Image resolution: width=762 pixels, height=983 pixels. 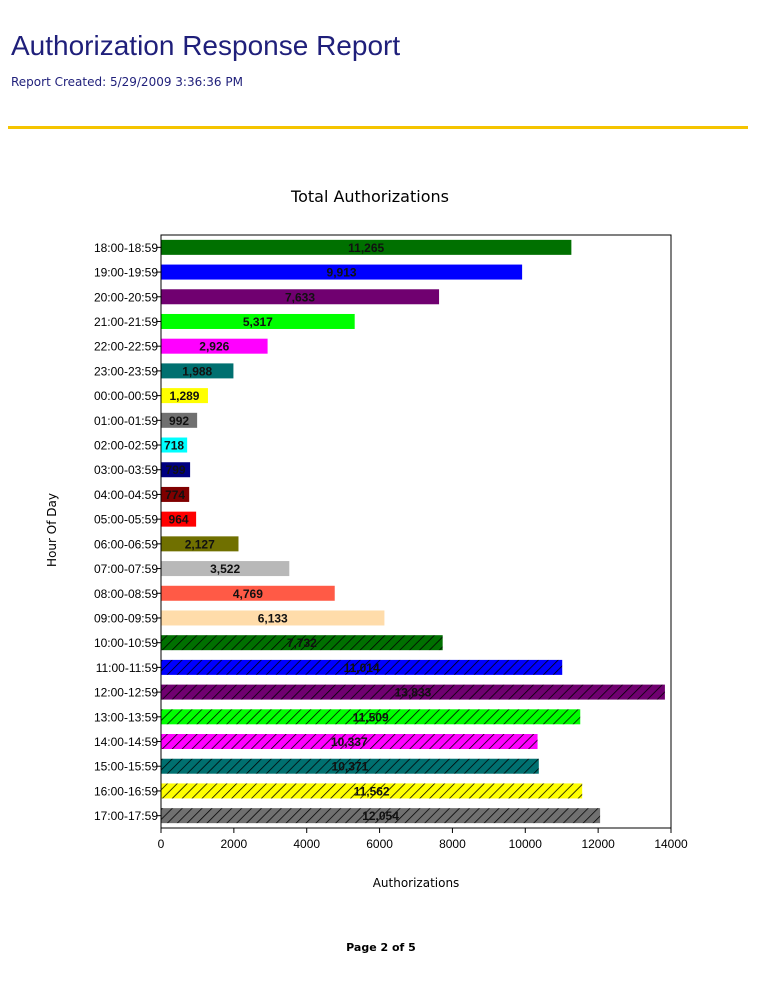 What do you see at coordinates (526, 844) in the screenshot?
I see `x-tick-label: 10000` at bounding box center [526, 844].